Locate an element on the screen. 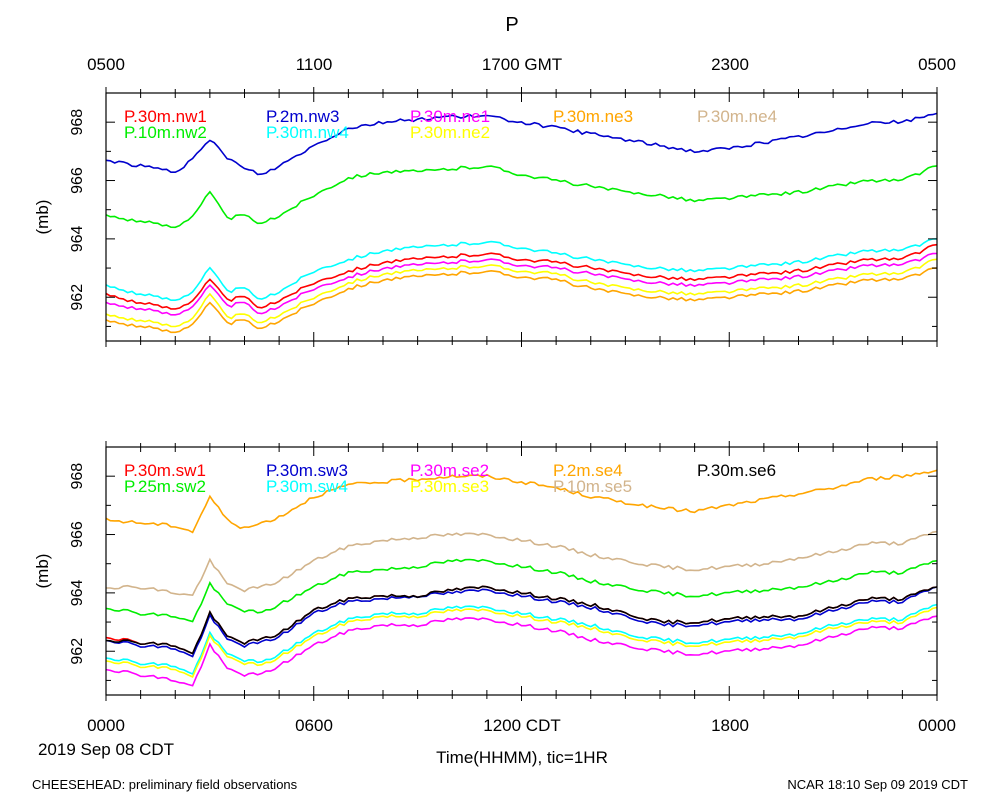 The image size is (1000, 800). legend-entry: P.30m.se6 is located at coordinates (736, 470).